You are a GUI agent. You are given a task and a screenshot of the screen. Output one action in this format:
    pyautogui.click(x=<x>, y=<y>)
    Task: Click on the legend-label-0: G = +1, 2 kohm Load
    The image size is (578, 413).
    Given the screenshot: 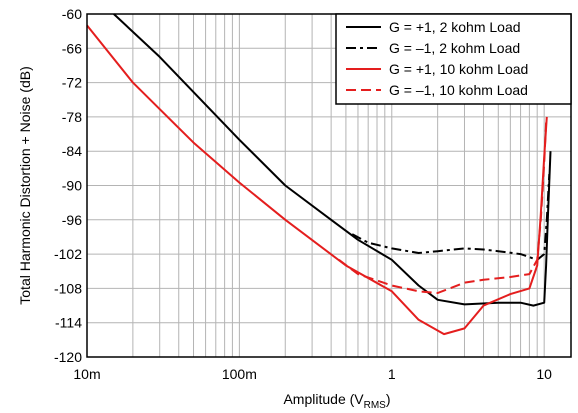 What is the action you would take?
    pyautogui.click(x=455, y=27)
    